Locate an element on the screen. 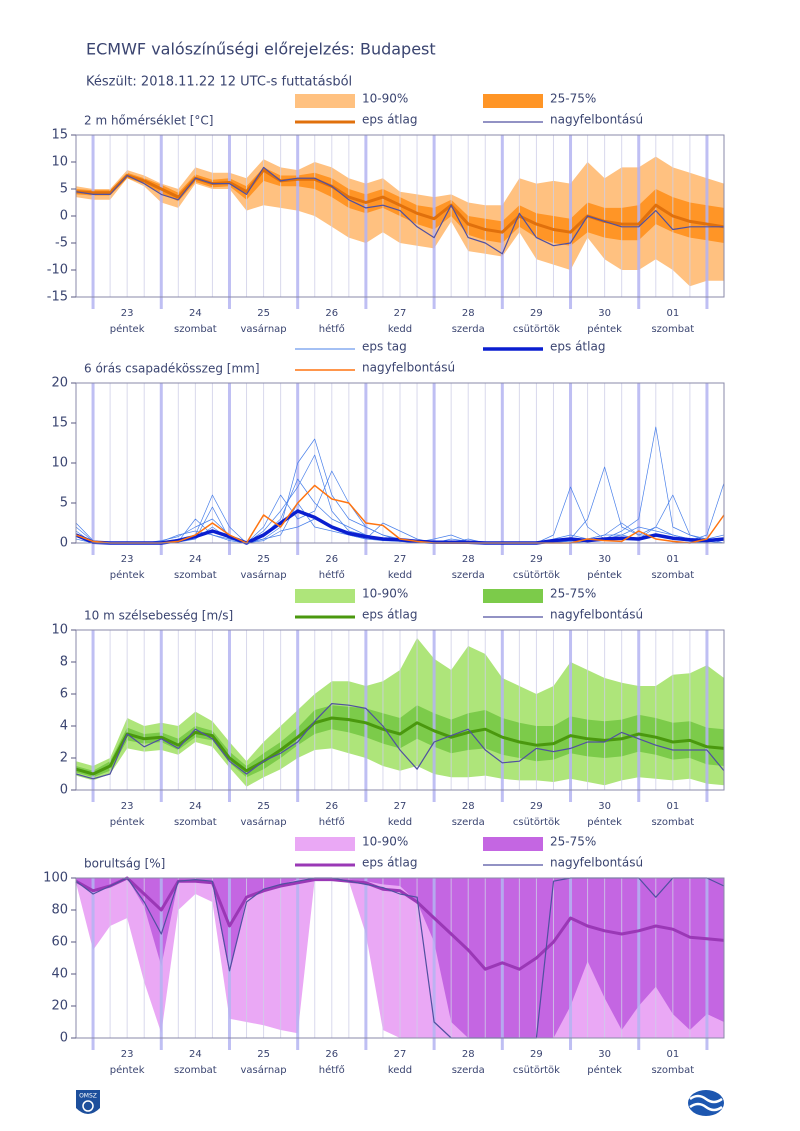 This screenshot has width=800, height=1131. axis-title: borultság [%] is located at coordinates (124, 864).